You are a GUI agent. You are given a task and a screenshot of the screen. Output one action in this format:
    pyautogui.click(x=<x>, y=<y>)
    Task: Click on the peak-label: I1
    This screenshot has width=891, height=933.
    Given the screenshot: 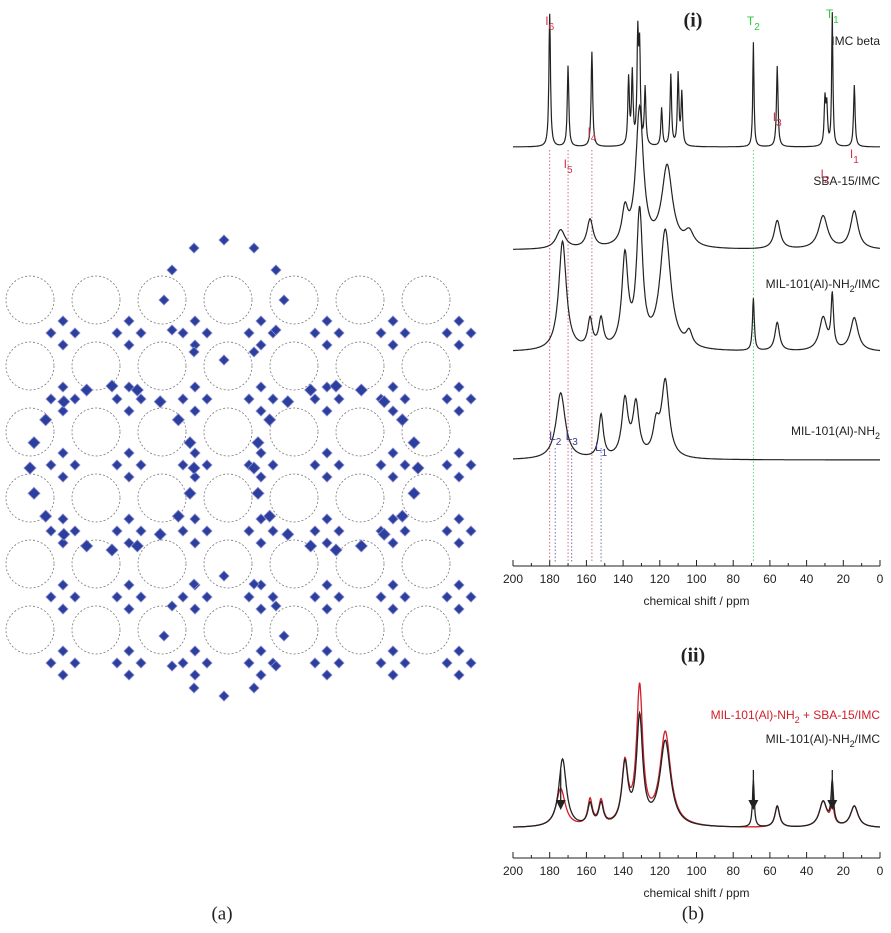 What is the action you would take?
    pyautogui.click(x=854, y=156)
    